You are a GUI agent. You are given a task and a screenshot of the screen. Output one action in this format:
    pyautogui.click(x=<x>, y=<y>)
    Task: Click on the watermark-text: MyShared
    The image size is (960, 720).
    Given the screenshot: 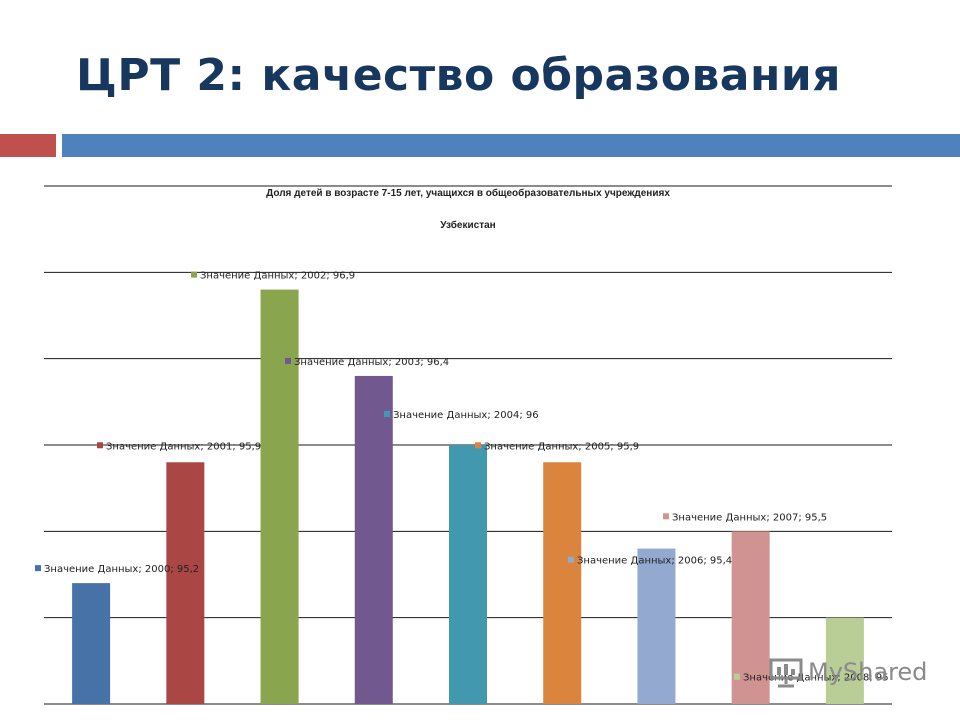 What is the action you would take?
    pyautogui.click(x=868, y=672)
    